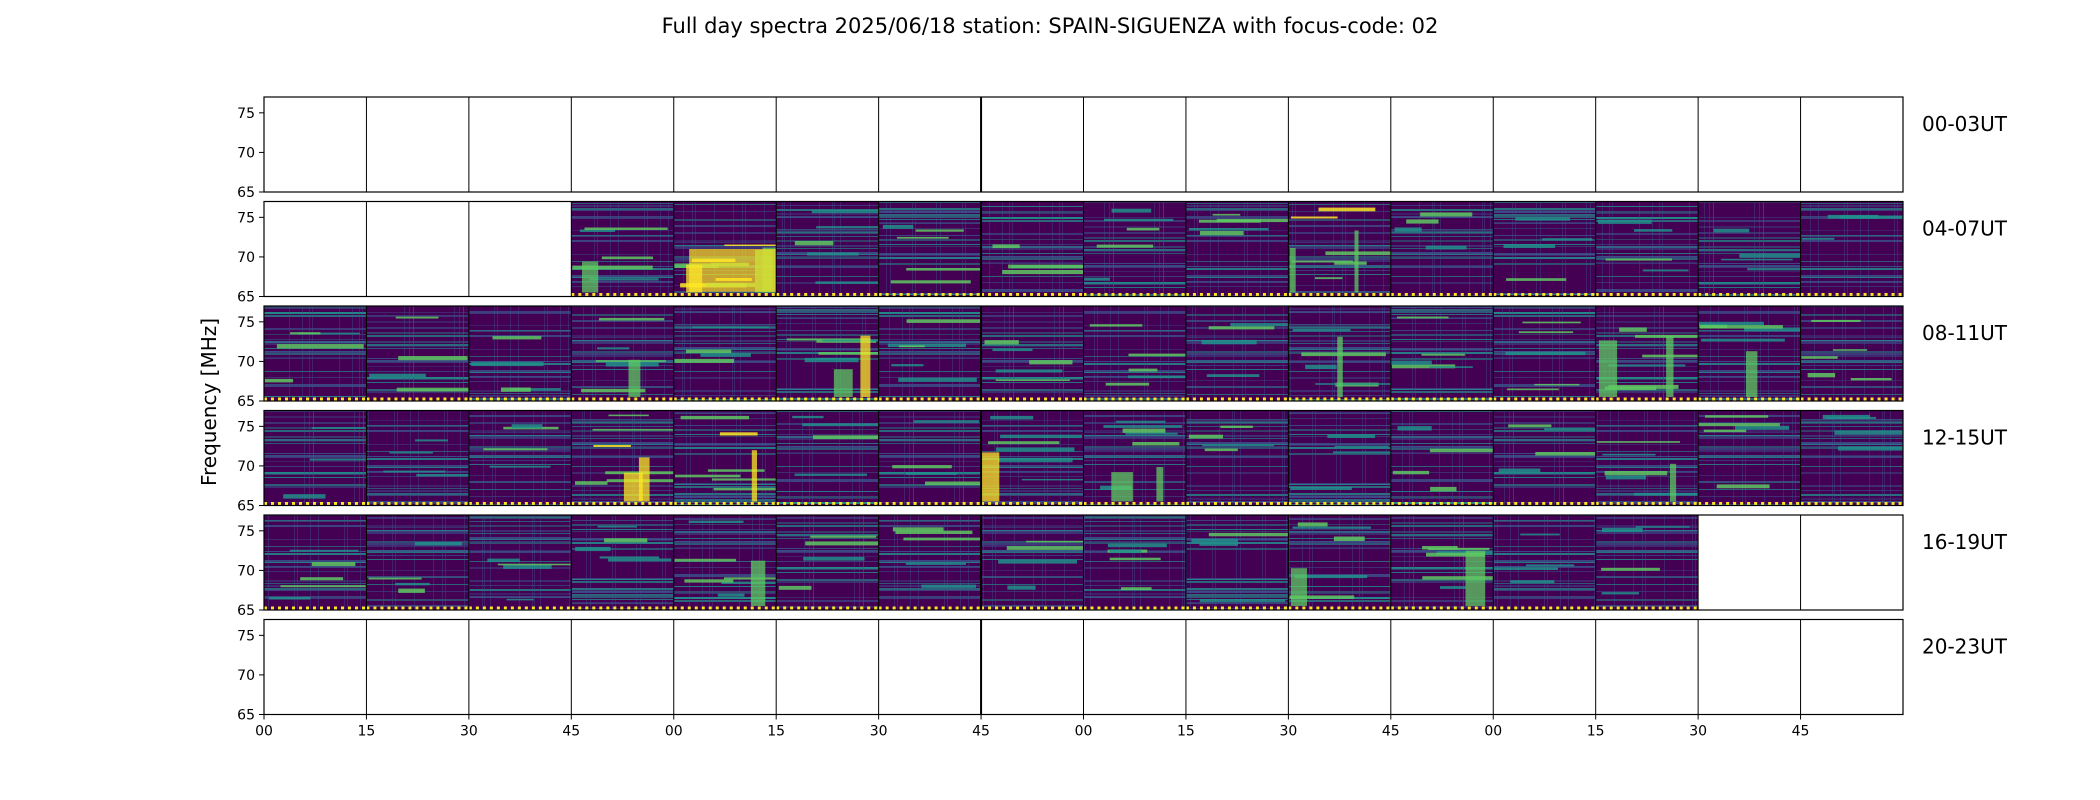 The height and width of the screenshot is (800, 2100). What do you see at coordinates (1965, 229) in the screenshot?
I see `row-label: 04-07UT` at bounding box center [1965, 229].